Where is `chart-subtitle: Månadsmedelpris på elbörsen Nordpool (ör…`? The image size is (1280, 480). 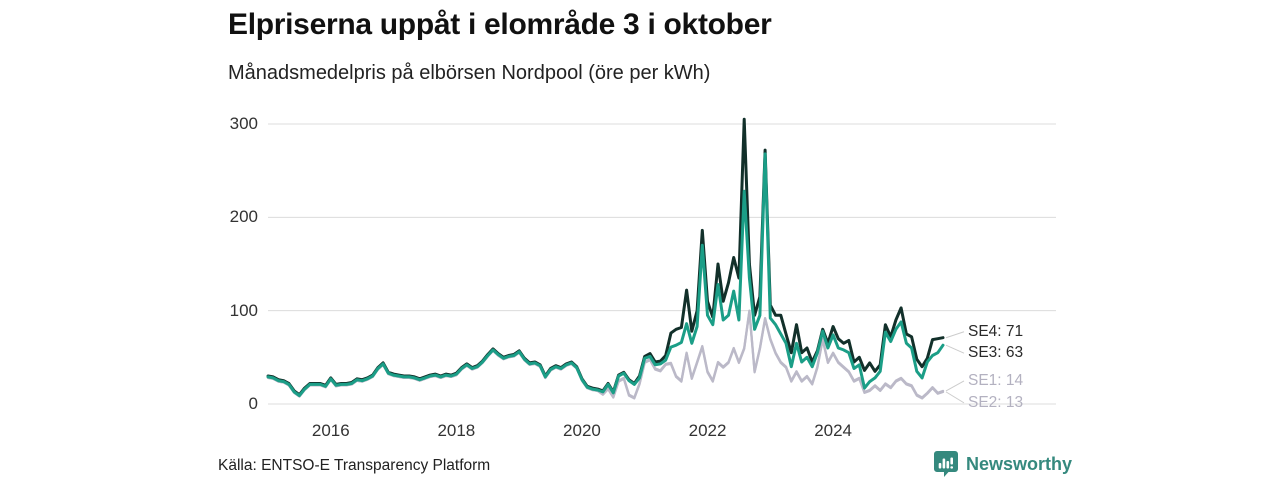
chart-subtitle: Månadsmedelpris på elbörsen Nordpool (ör… is located at coordinates (469, 73).